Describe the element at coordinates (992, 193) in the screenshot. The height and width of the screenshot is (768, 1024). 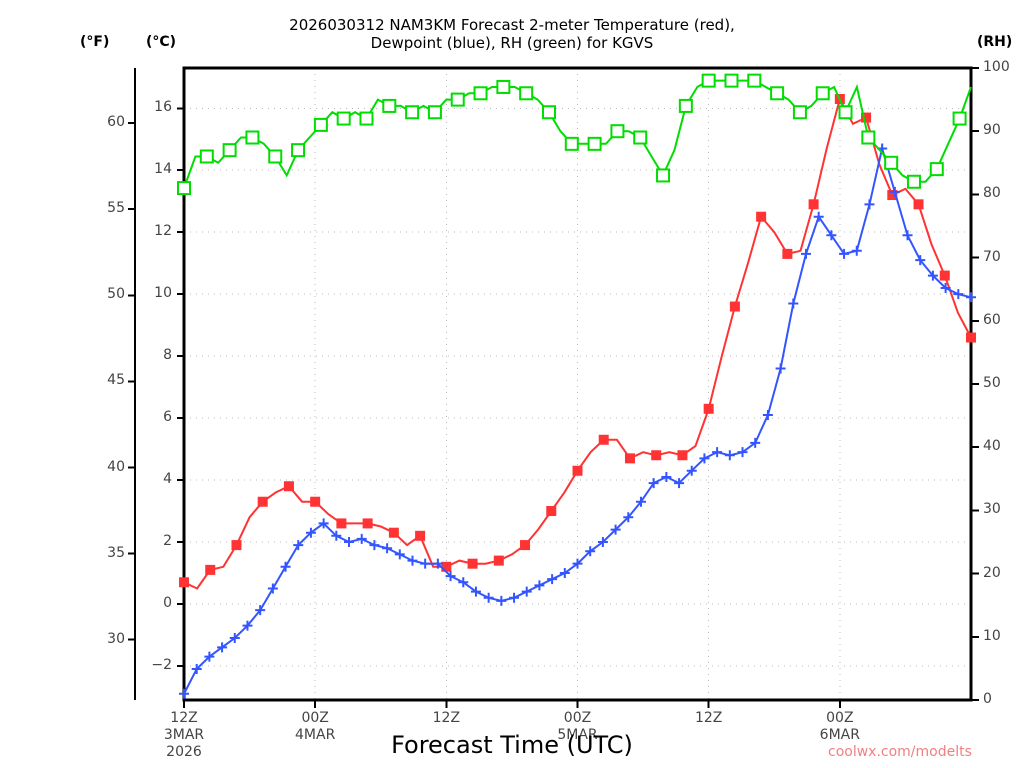
I see `y-tick-rh: 80` at that location.